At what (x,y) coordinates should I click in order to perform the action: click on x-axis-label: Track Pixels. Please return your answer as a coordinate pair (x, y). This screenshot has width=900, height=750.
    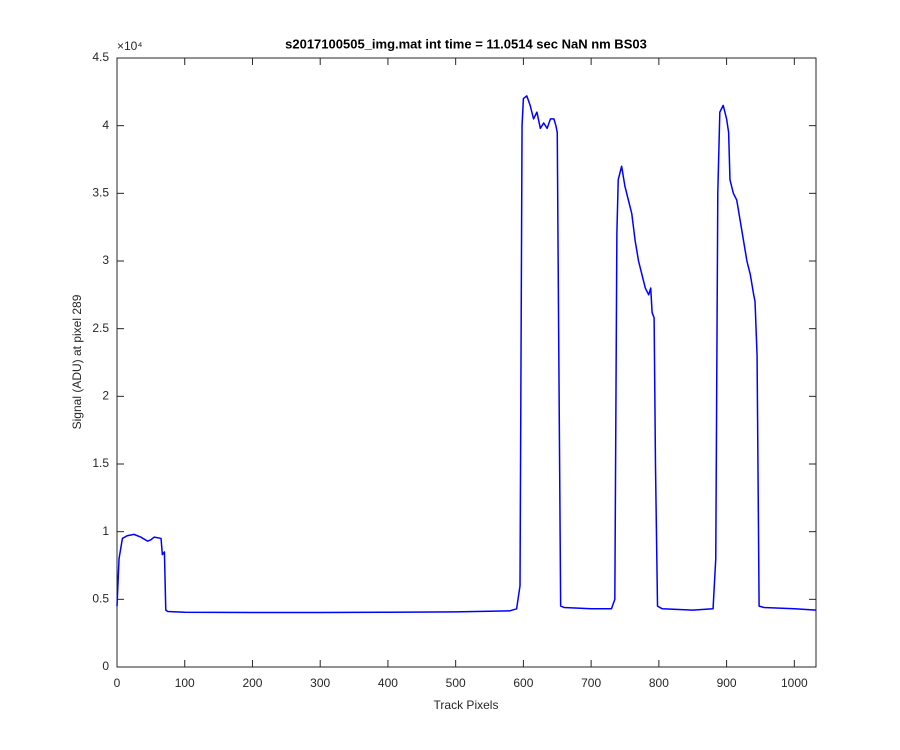
    Looking at the image, I should click on (466, 705).